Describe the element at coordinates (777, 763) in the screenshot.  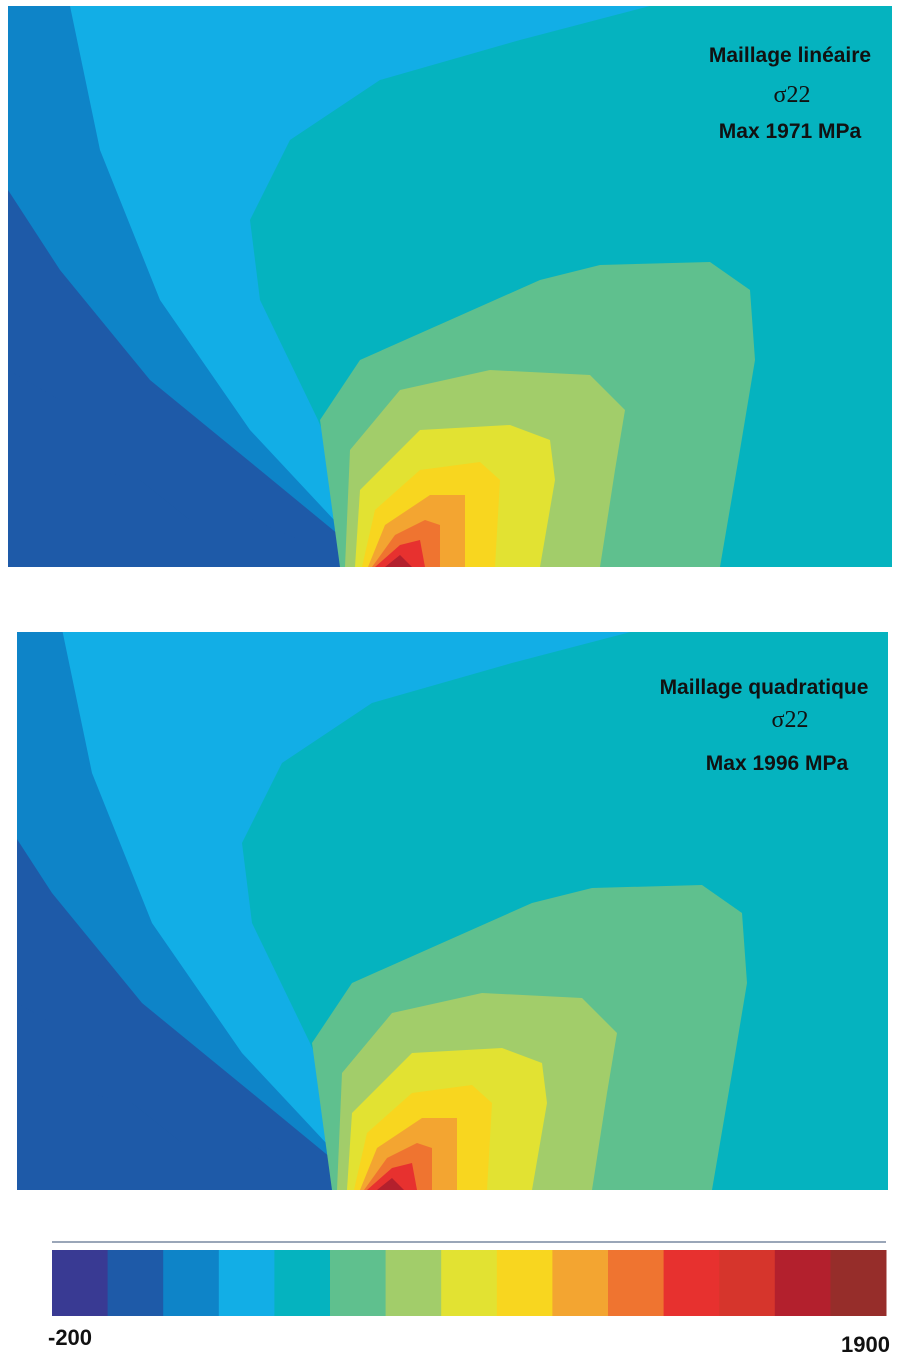
I see `panel-max: Max 1996 MPa` at that location.